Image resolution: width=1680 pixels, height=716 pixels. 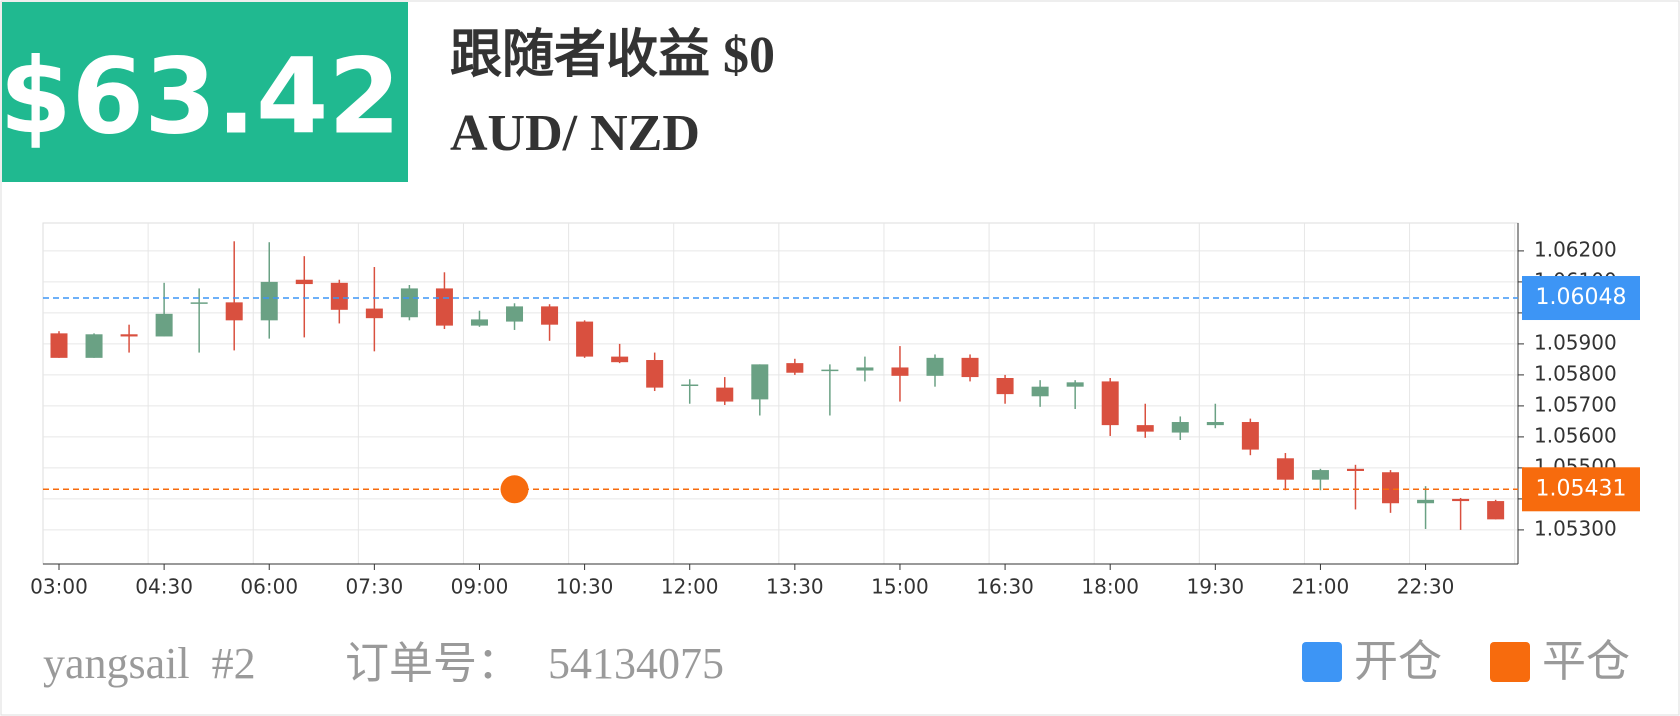 I want to click on y-tick-label: 1.05600, so click(x=1575, y=435).